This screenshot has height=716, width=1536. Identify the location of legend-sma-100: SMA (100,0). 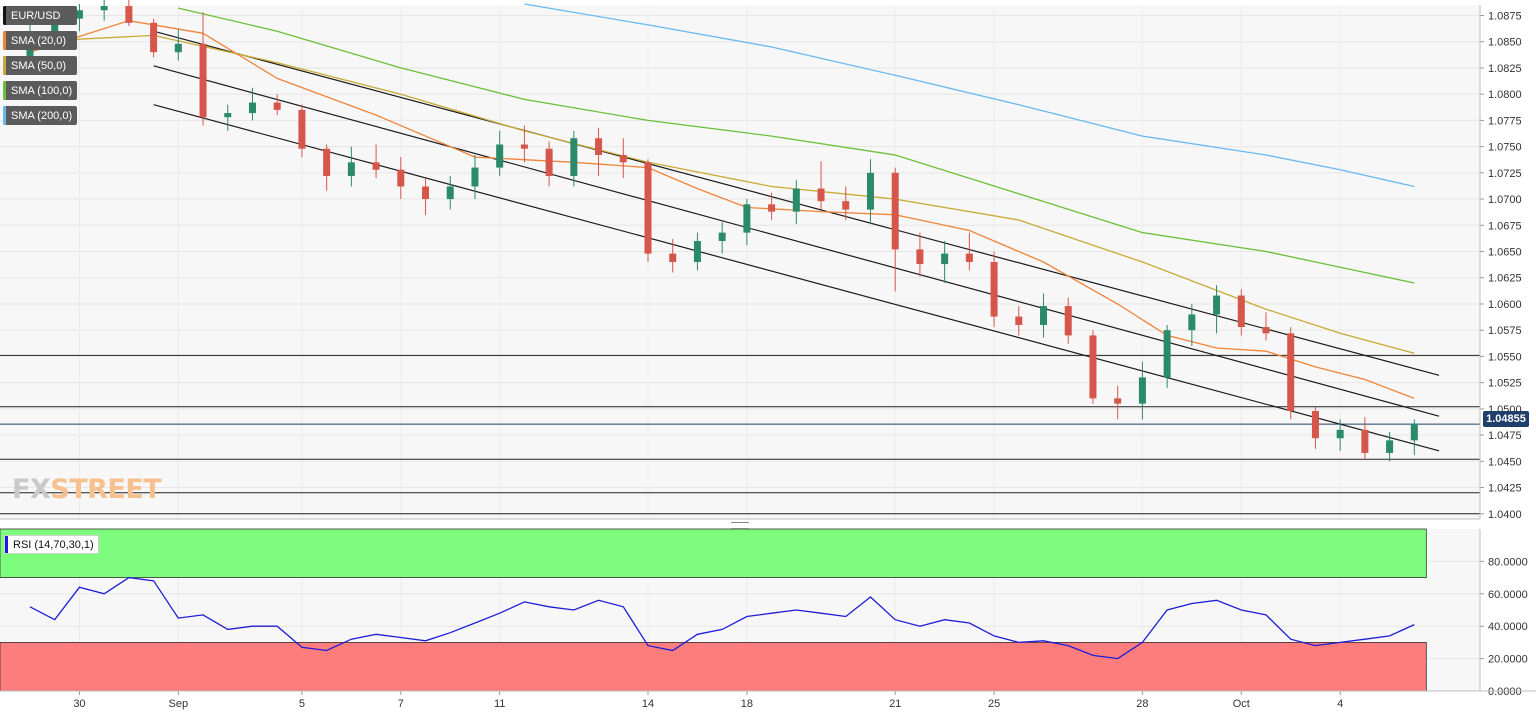
(40, 90).